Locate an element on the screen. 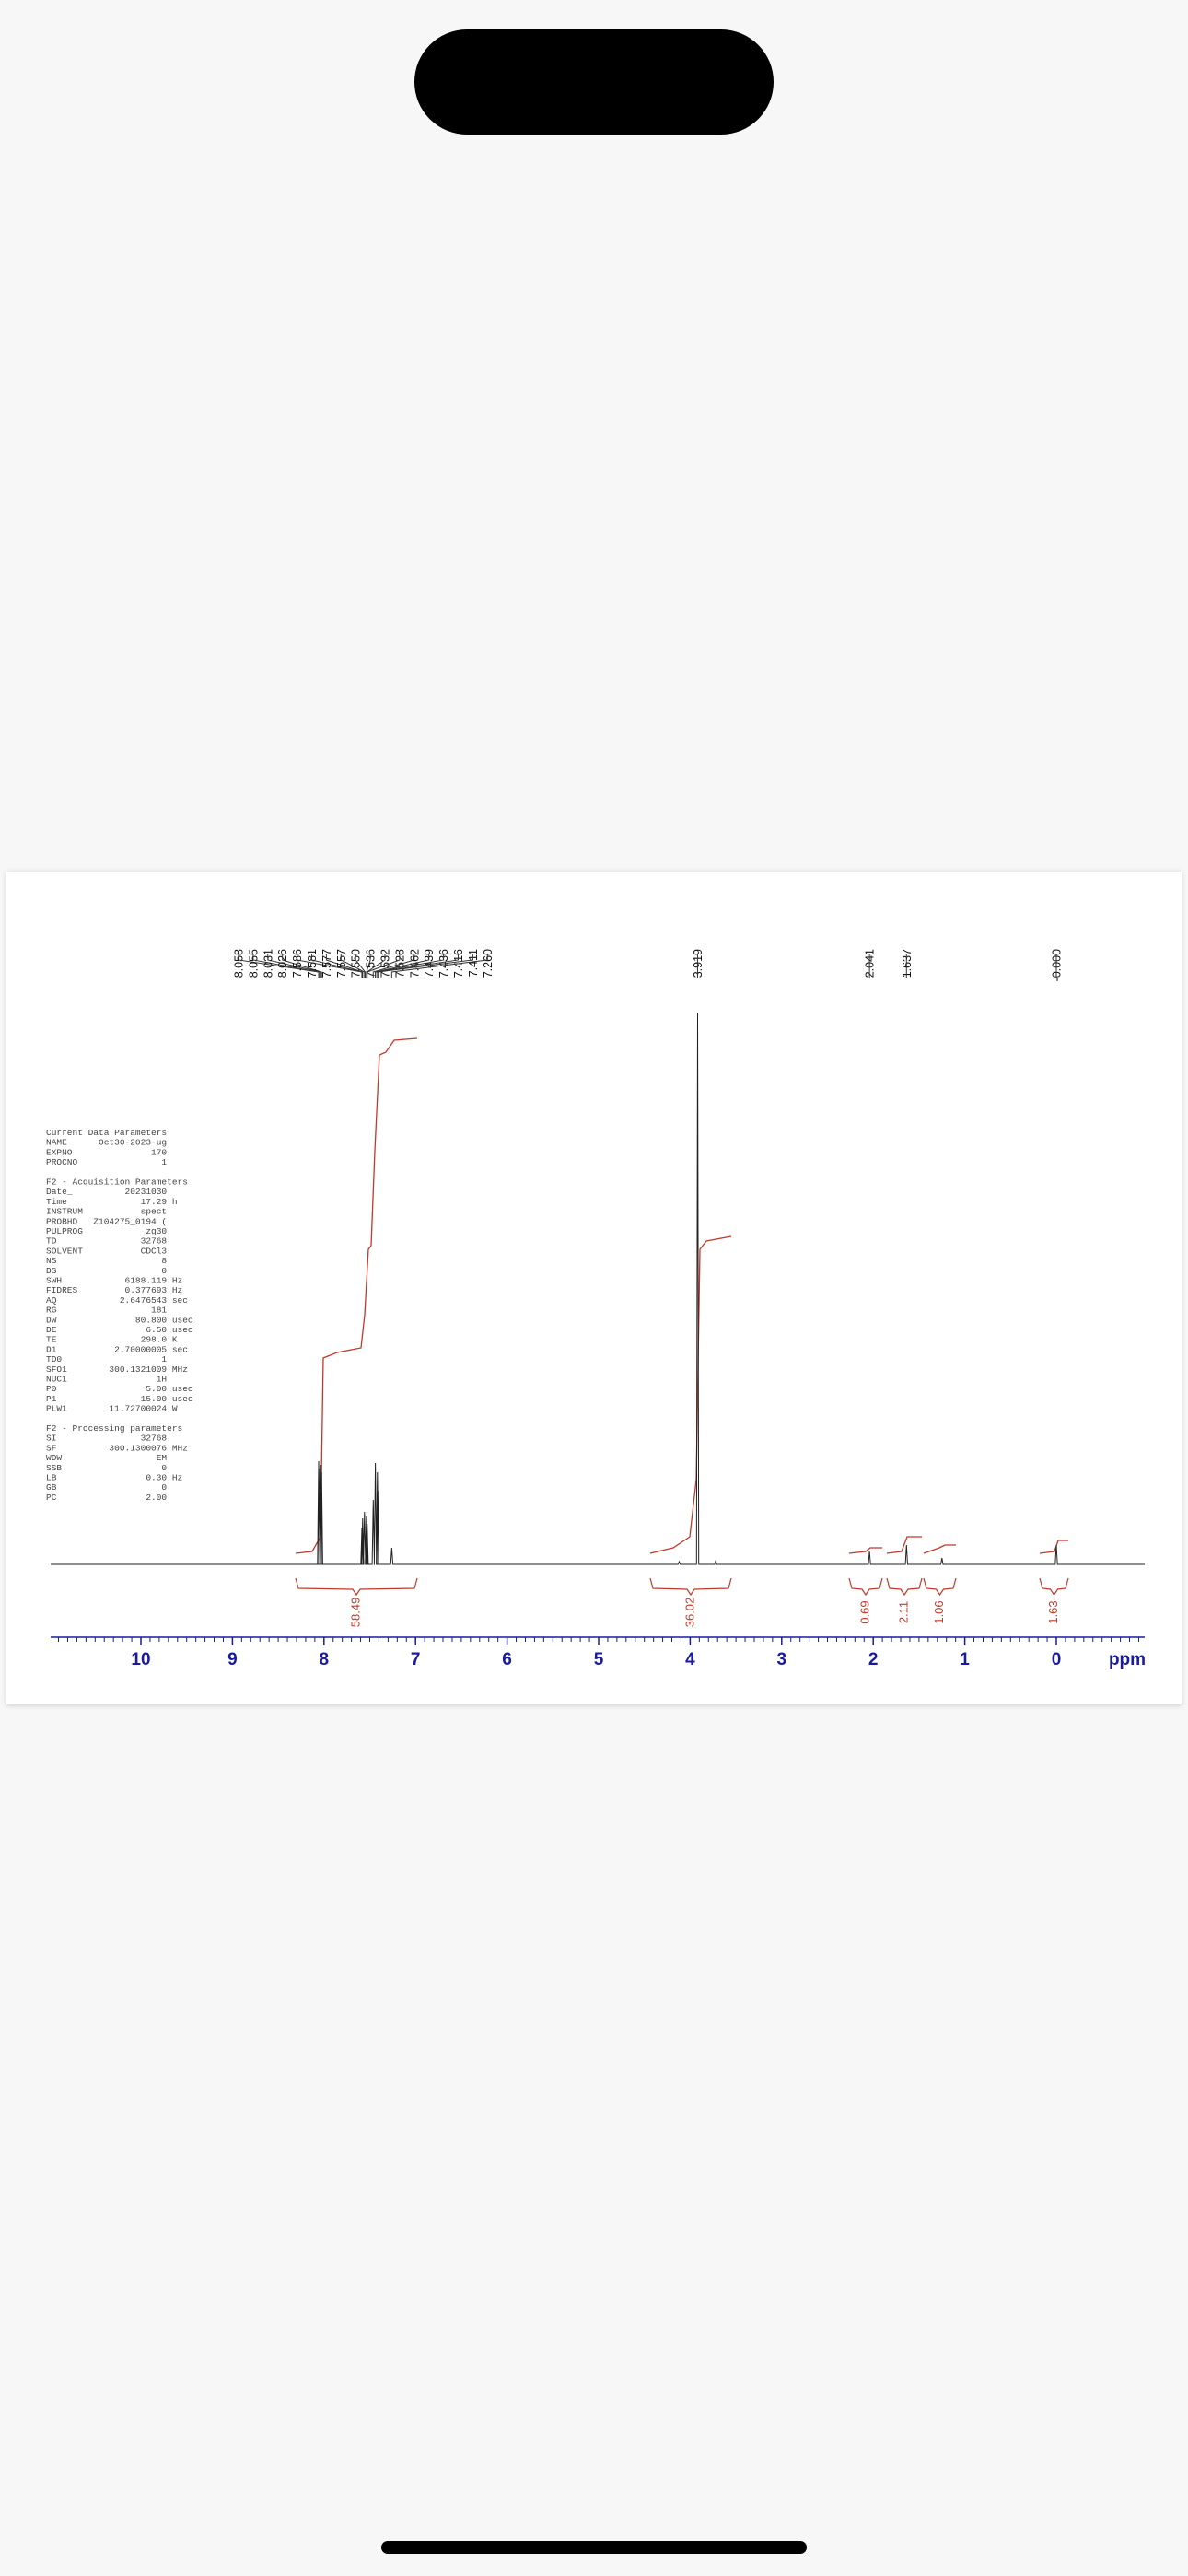 The height and width of the screenshot is (2576, 1188). parameter-line: PROBHD Z104275_0194 ( is located at coordinates (106, 1221).